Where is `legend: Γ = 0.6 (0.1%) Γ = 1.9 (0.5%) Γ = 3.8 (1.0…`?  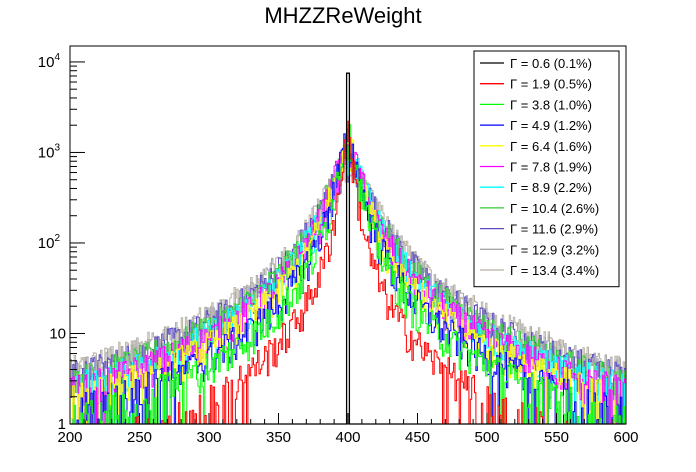 legend: Γ = 0.6 (0.1%) Γ = 1.9 (0.5%) Γ = 3.8 (1.0… is located at coordinates (546, 169).